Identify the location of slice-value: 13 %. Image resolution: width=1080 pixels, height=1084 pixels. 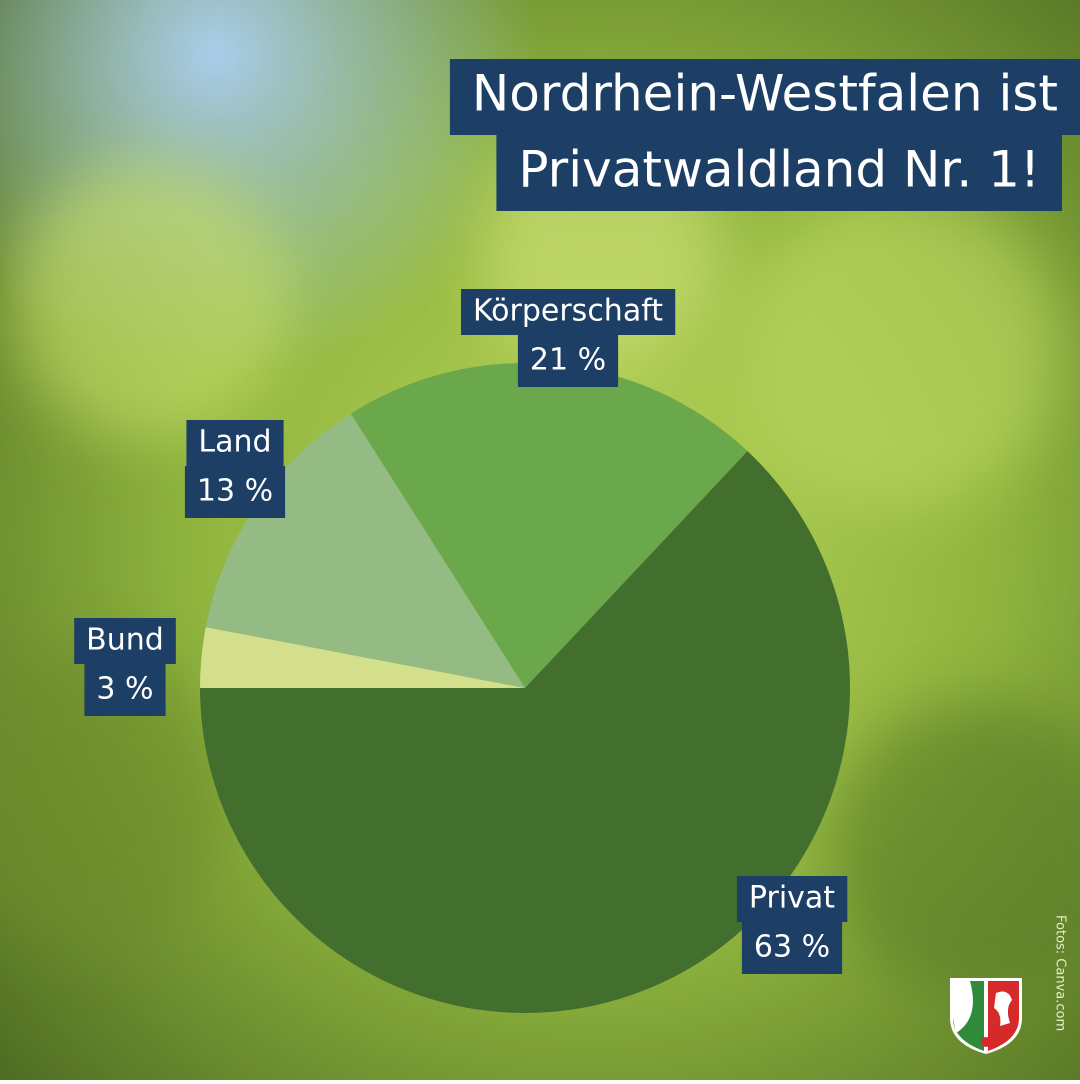
(235, 491).